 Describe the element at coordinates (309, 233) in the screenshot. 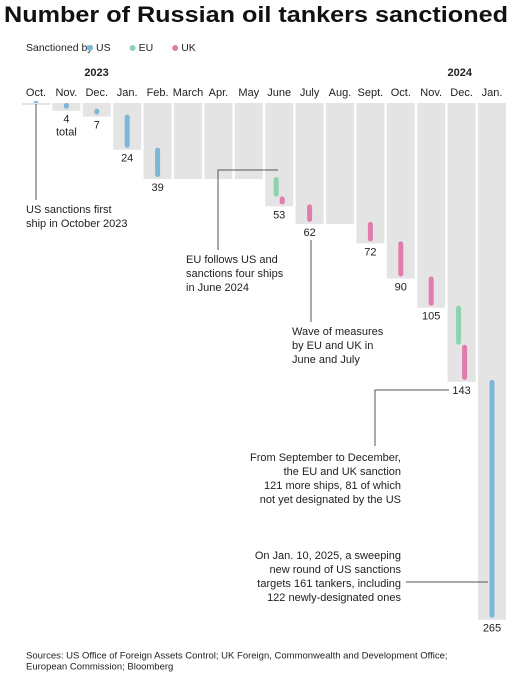

I see `total-label: 62` at that location.